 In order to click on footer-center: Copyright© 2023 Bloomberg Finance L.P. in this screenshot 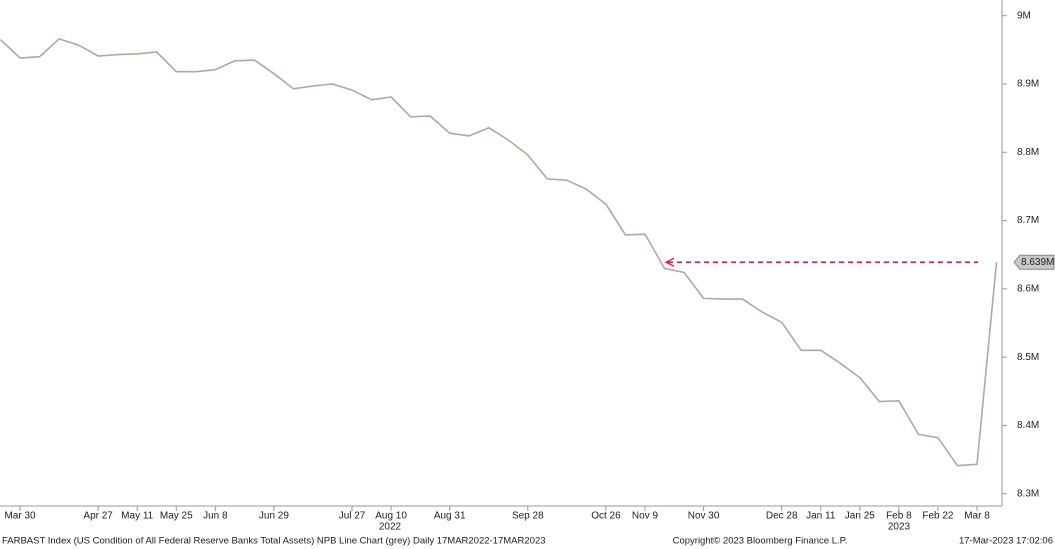, I will do `click(760, 541)`.